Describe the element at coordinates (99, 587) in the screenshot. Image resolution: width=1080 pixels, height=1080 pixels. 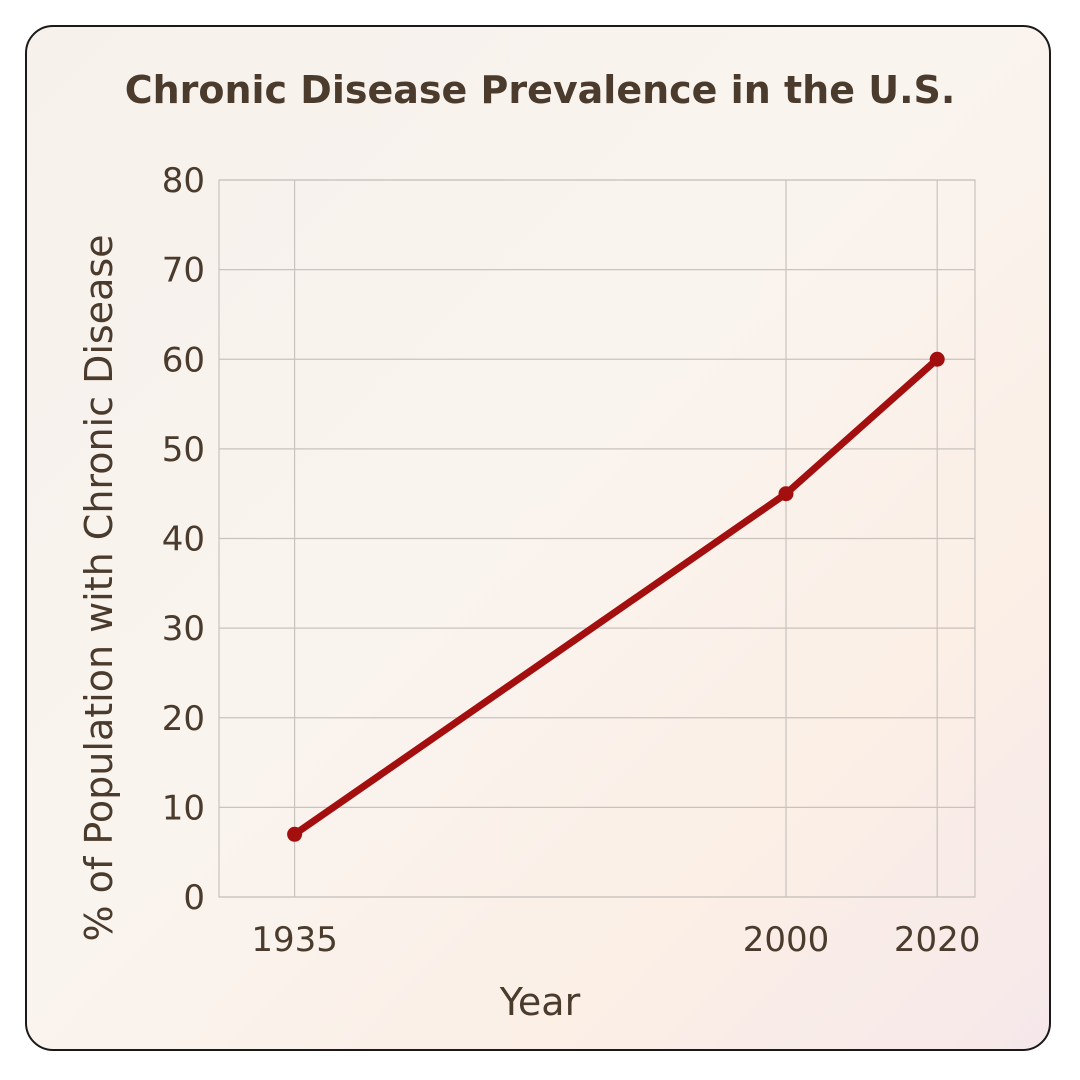
I see `y-axis-title: % of Population with Chronic Disease` at that location.